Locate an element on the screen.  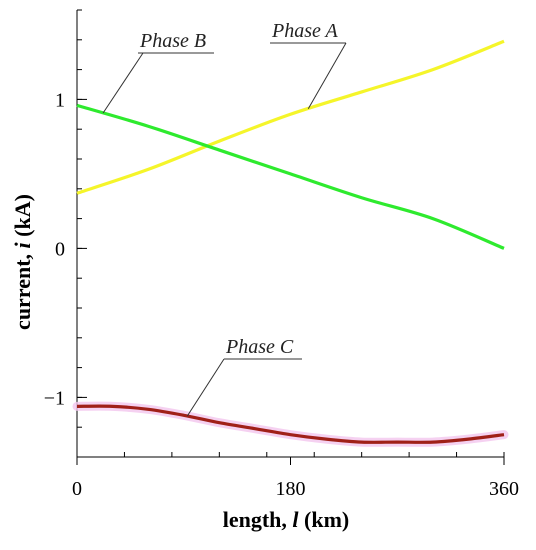
phase-a-callout-leader is located at coordinates (327, 75).